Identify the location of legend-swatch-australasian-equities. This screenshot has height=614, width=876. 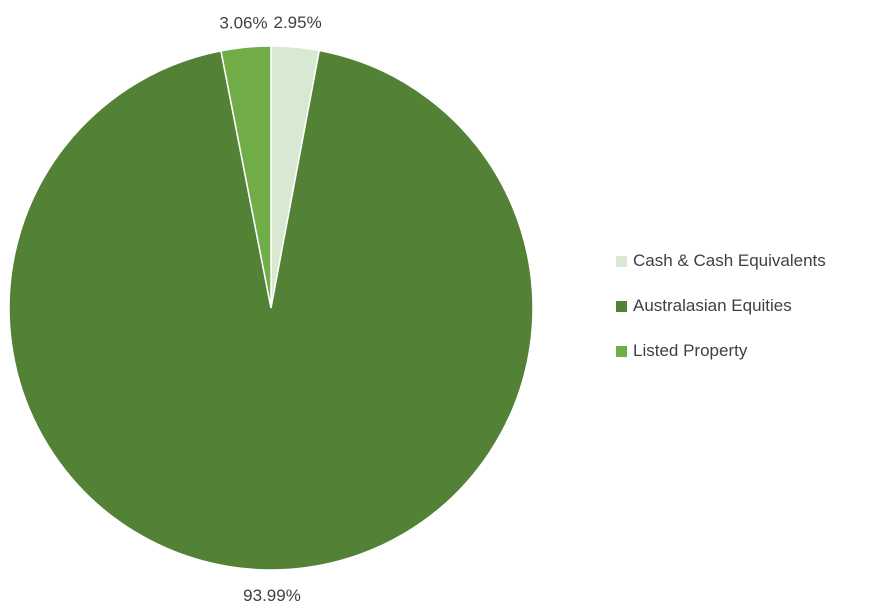
(621, 306).